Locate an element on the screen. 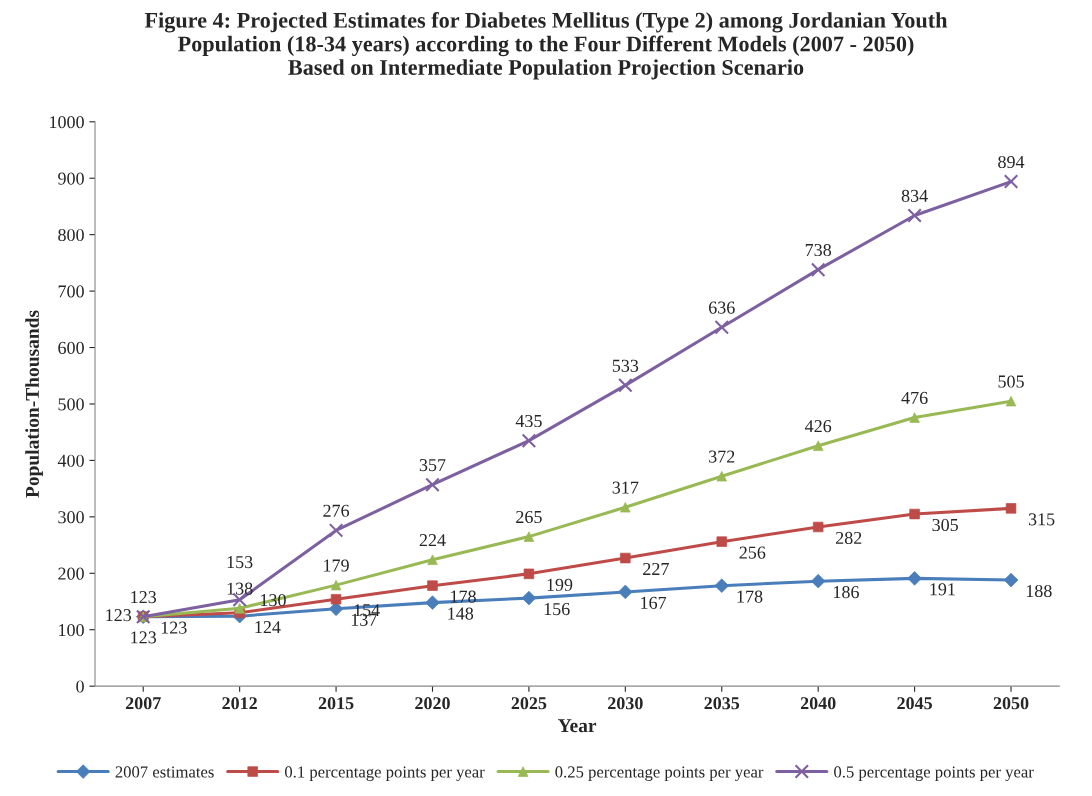 The width and height of the screenshot is (1092, 796). x-axis-title: Year is located at coordinates (577, 726).